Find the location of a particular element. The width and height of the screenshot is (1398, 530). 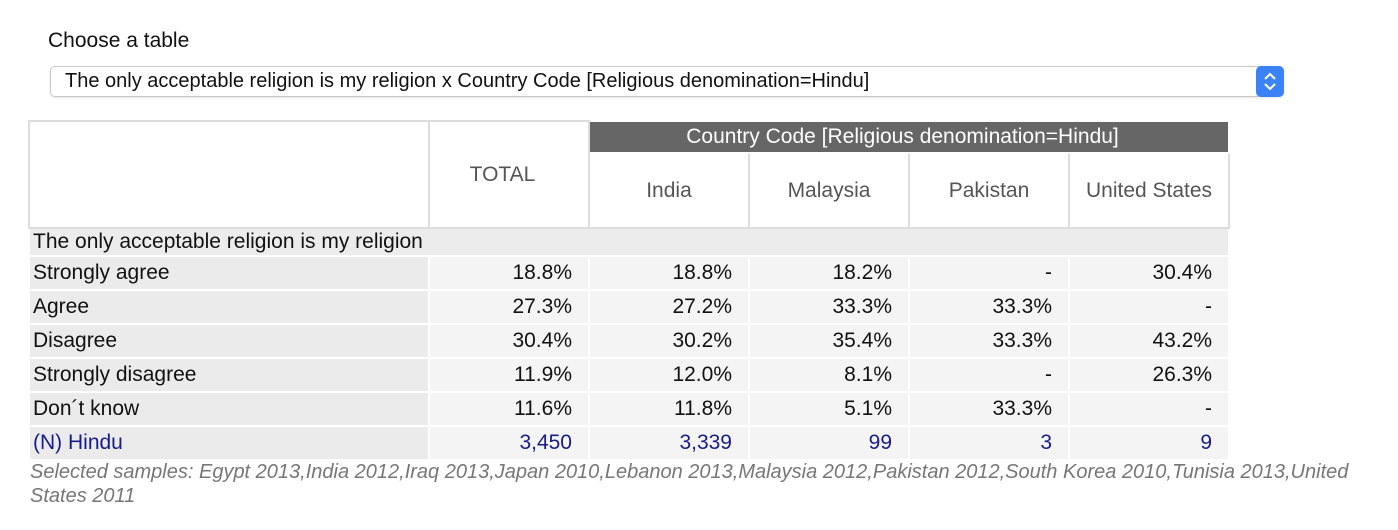

cell: 12.0% is located at coordinates (669, 375).